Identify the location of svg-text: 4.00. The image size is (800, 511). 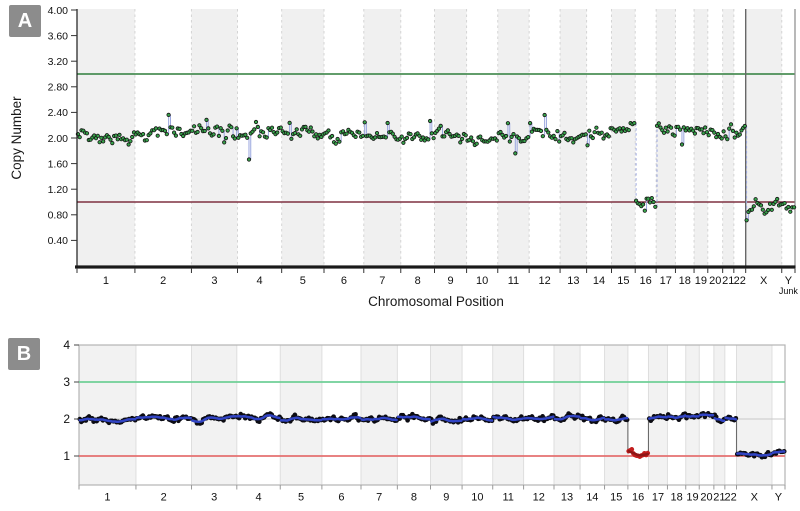
(58, 11).